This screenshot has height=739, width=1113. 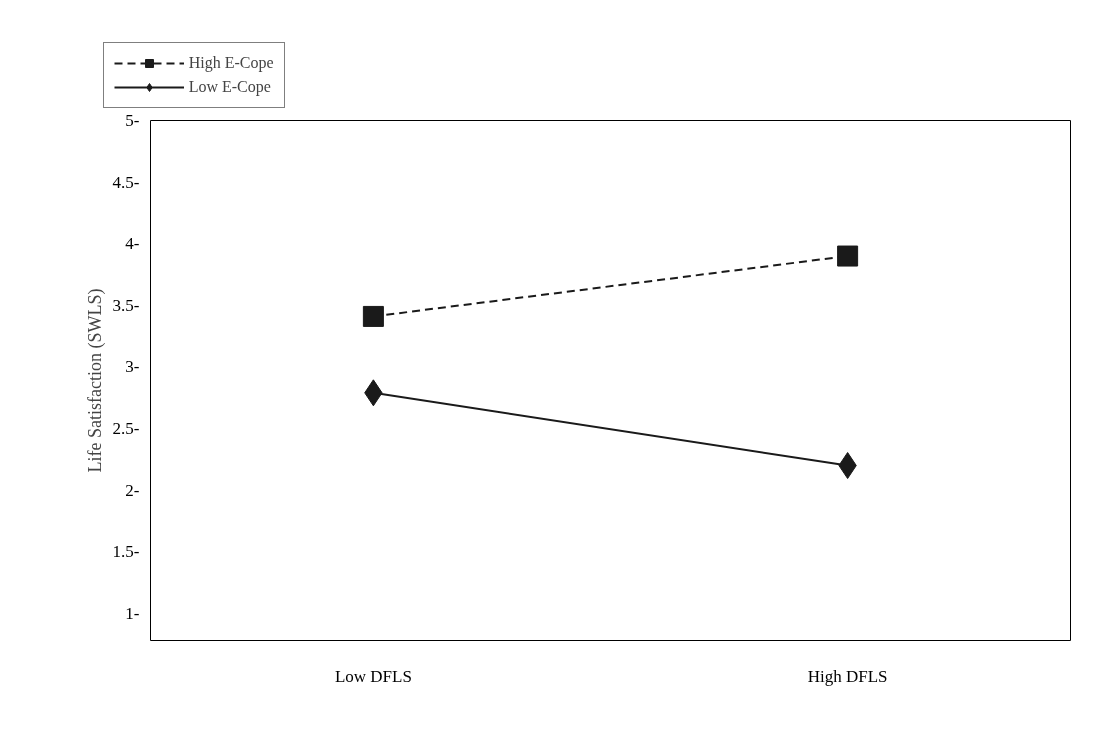 What do you see at coordinates (231, 63) in the screenshot?
I see `legend-label: High E-Cope` at bounding box center [231, 63].